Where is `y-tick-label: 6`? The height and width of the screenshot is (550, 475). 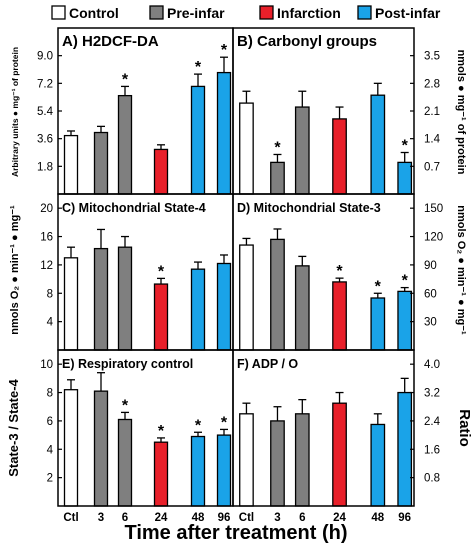 y-tick-label: 6 is located at coordinates (50, 422).